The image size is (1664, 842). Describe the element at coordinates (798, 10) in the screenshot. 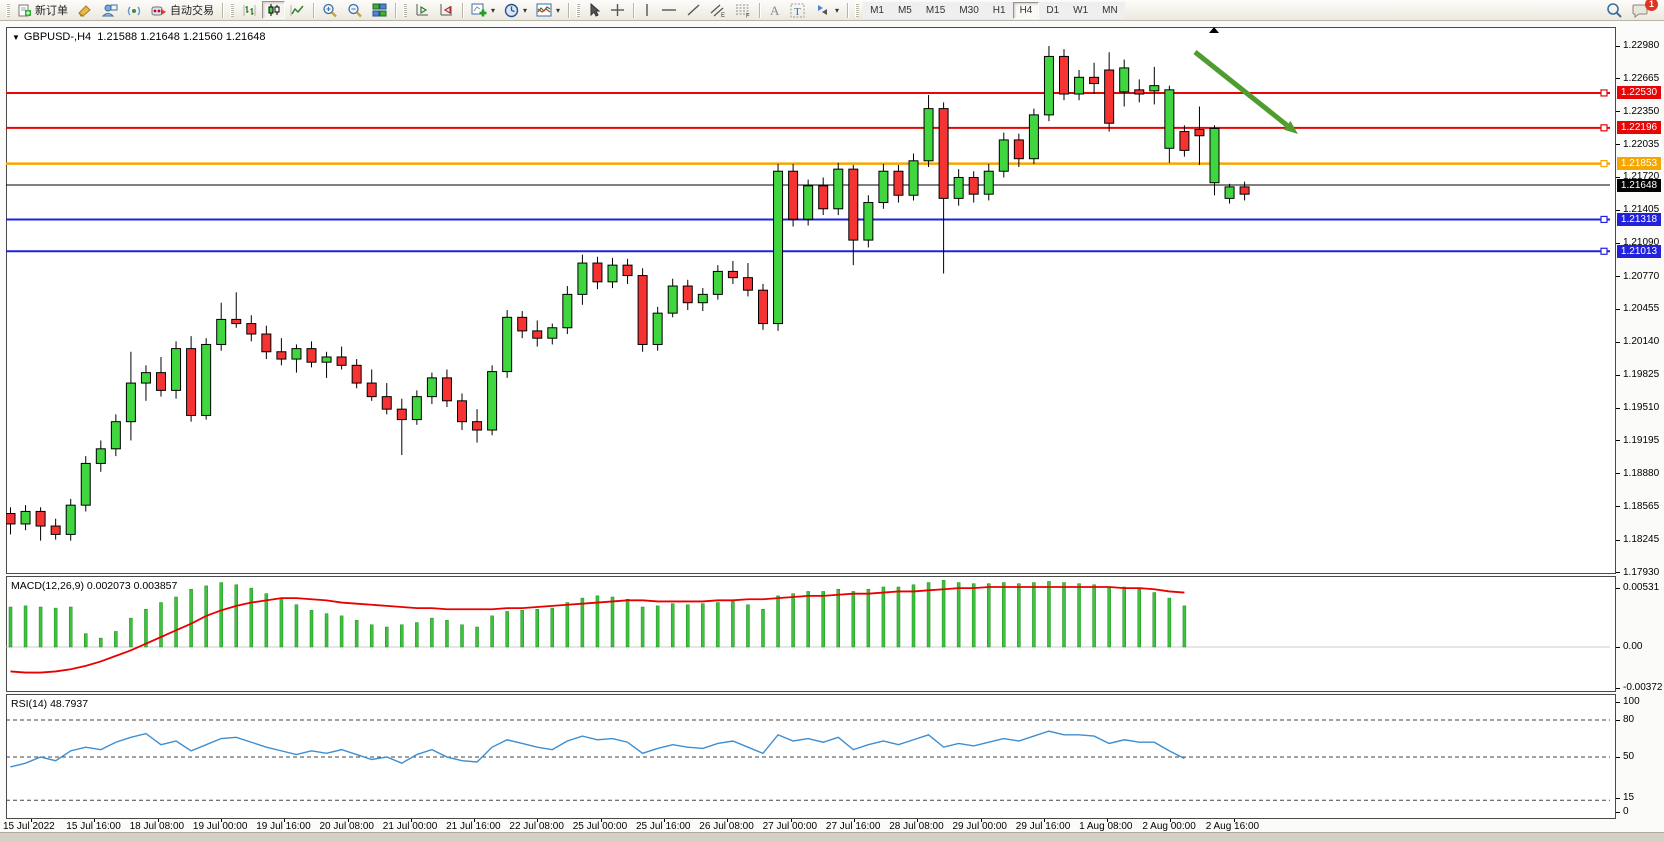

I see `text-label-button: T` at that location.